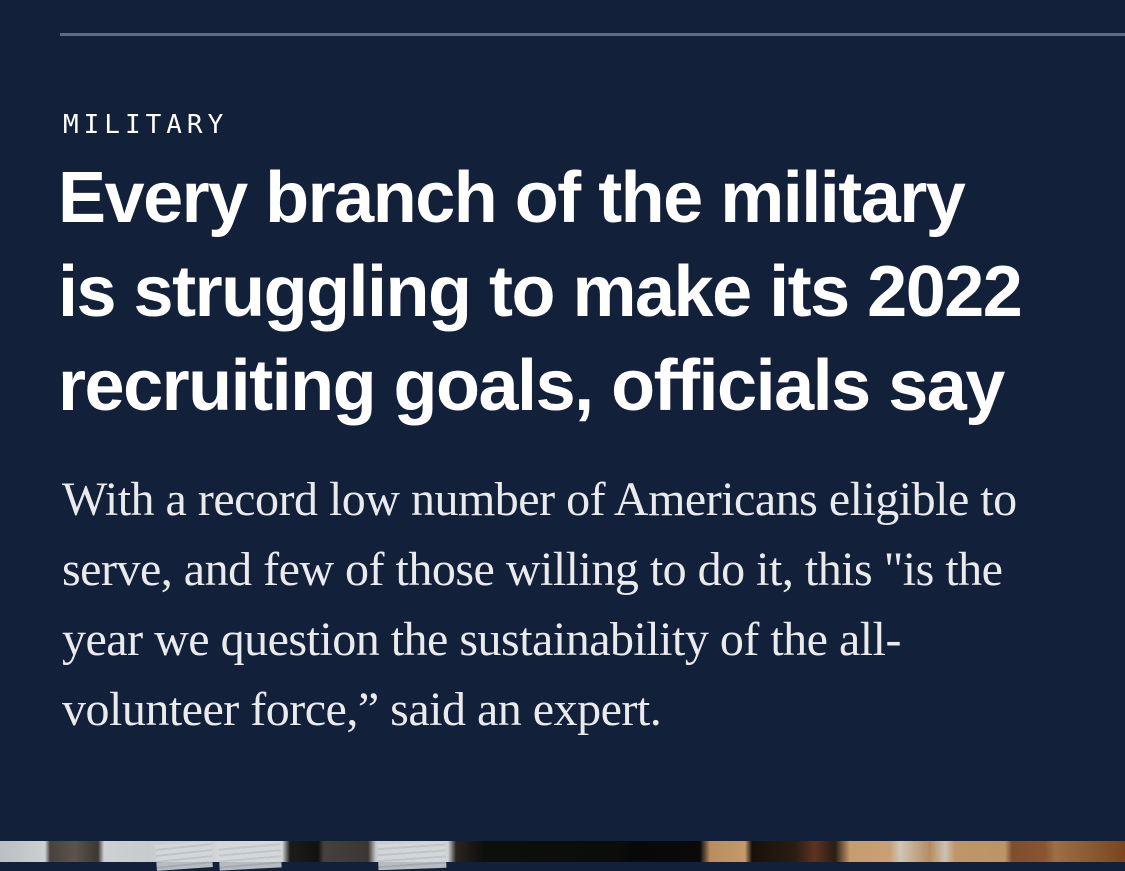 The width and height of the screenshot is (1125, 871). Describe the element at coordinates (592, 34) in the screenshot. I see `top-divider` at that location.